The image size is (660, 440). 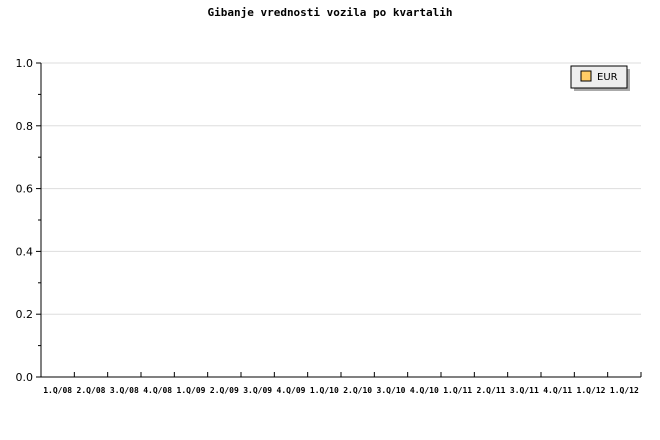 What do you see at coordinates (524, 390) in the screenshot?
I see `x-tick-label: 3.Q/11` at bounding box center [524, 390].